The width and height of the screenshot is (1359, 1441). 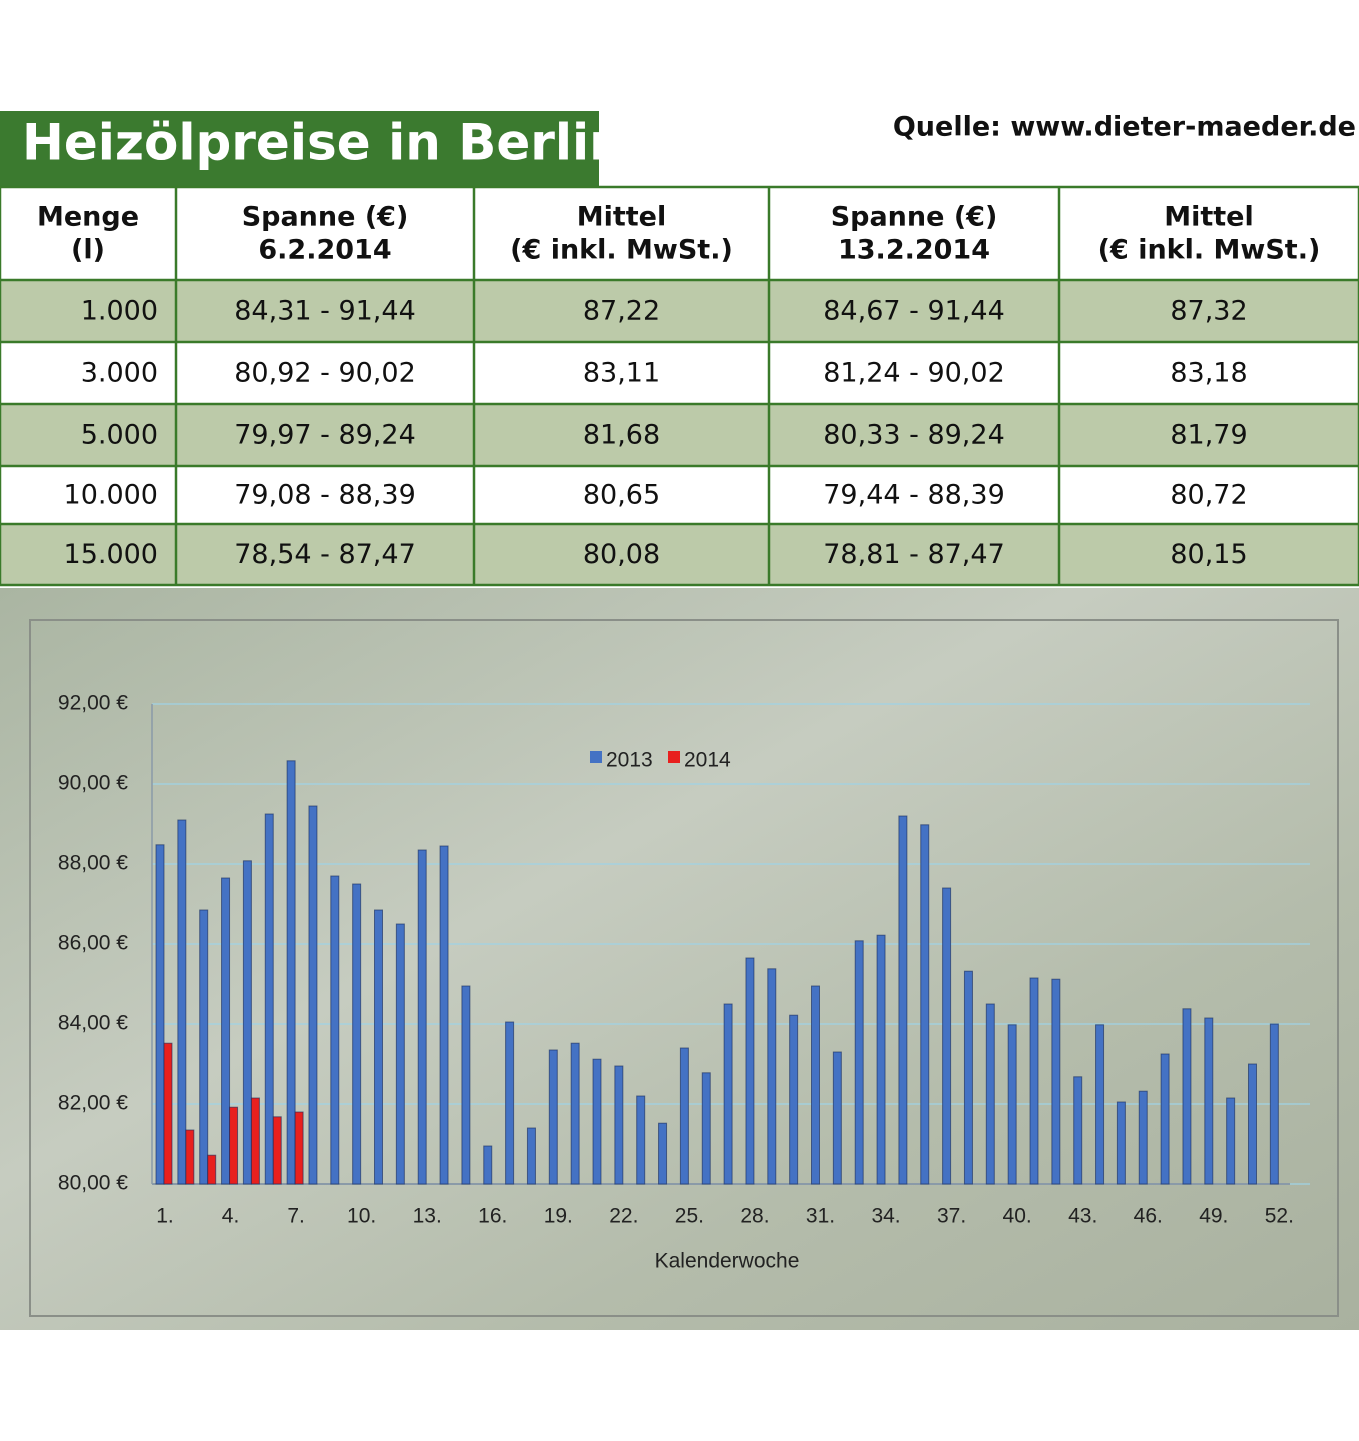 I want to click on table-cell: 81,68, so click(x=621, y=435).